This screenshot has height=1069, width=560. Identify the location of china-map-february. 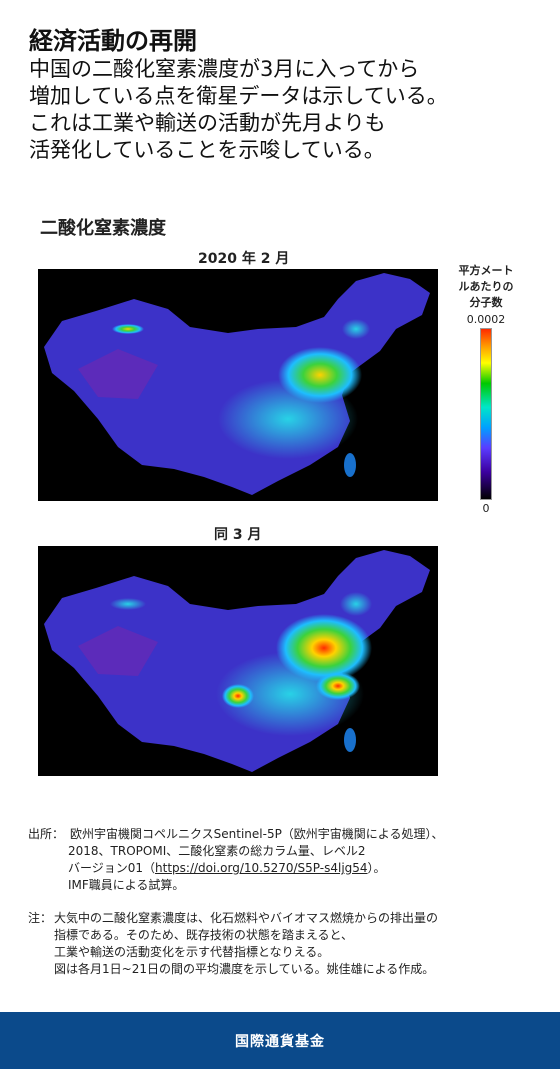
(237, 384).